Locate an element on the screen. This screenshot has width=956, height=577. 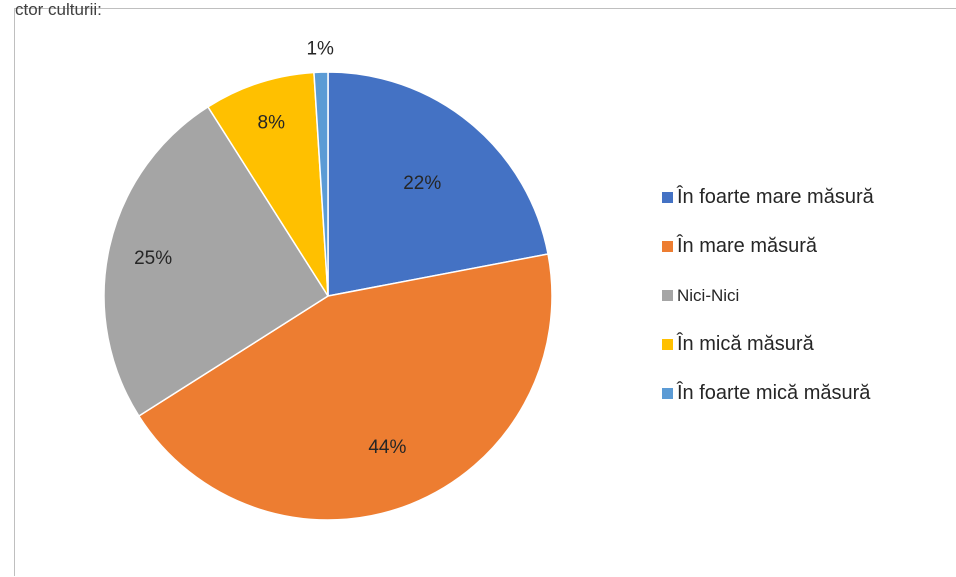
data-label: 22% is located at coordinates (422, 183).